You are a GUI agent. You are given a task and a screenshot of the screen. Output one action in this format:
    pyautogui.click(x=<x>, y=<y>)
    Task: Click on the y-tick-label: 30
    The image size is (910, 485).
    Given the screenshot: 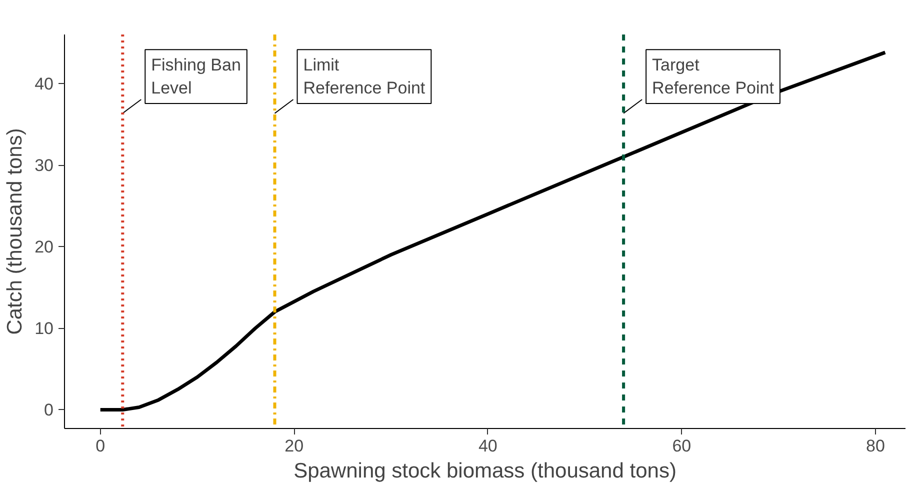 What is the action you would take?
    pyautogui.click(x=44, y=166)
    